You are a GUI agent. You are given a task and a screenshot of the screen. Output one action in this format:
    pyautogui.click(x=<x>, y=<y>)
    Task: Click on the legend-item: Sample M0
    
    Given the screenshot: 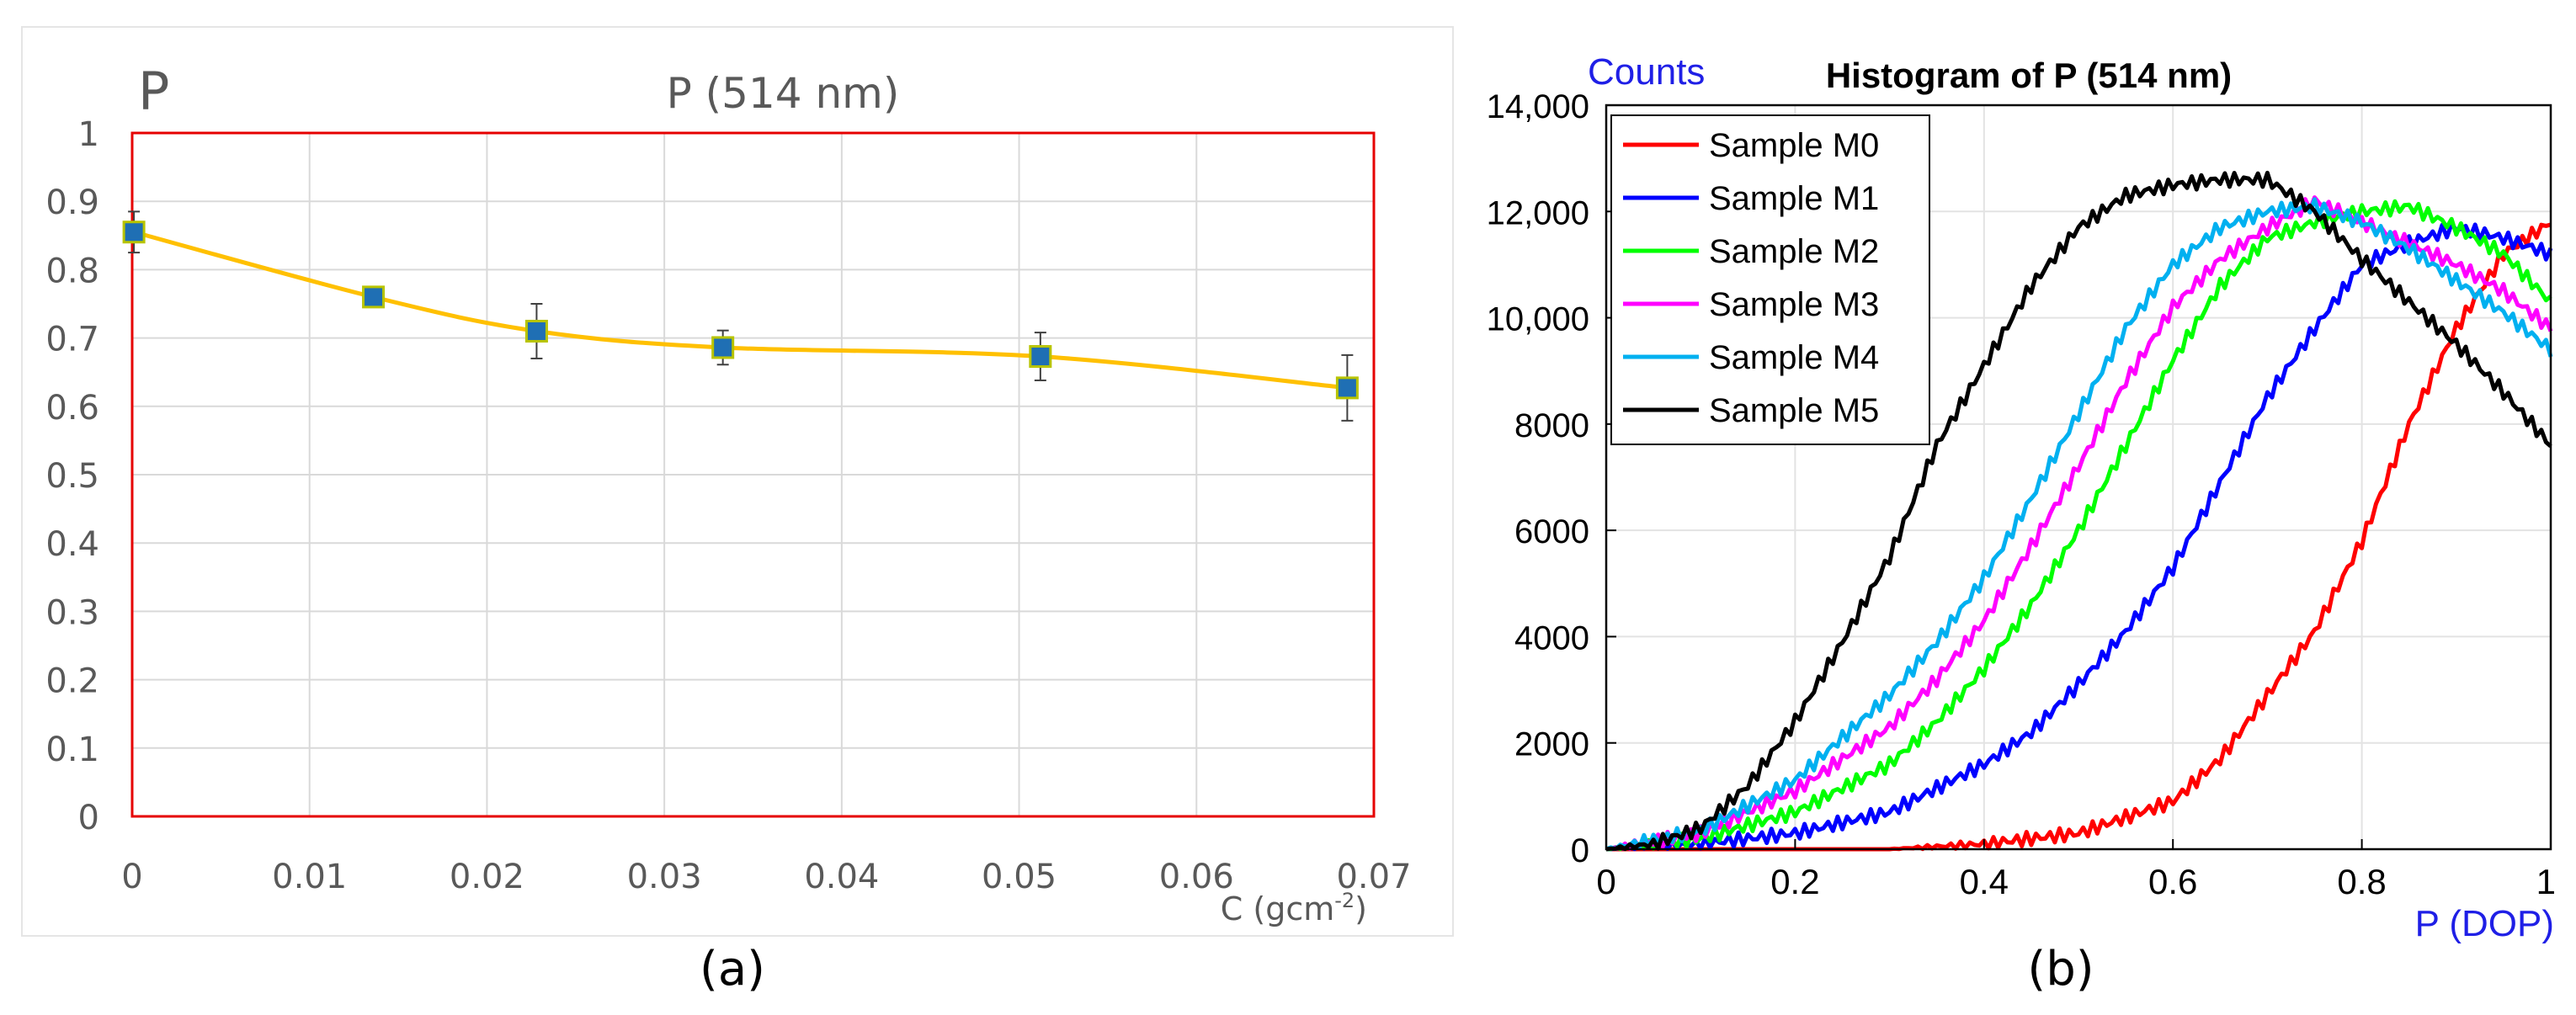 What is the action you would take?
    pyautogui.click(x=1751, y=146)
    